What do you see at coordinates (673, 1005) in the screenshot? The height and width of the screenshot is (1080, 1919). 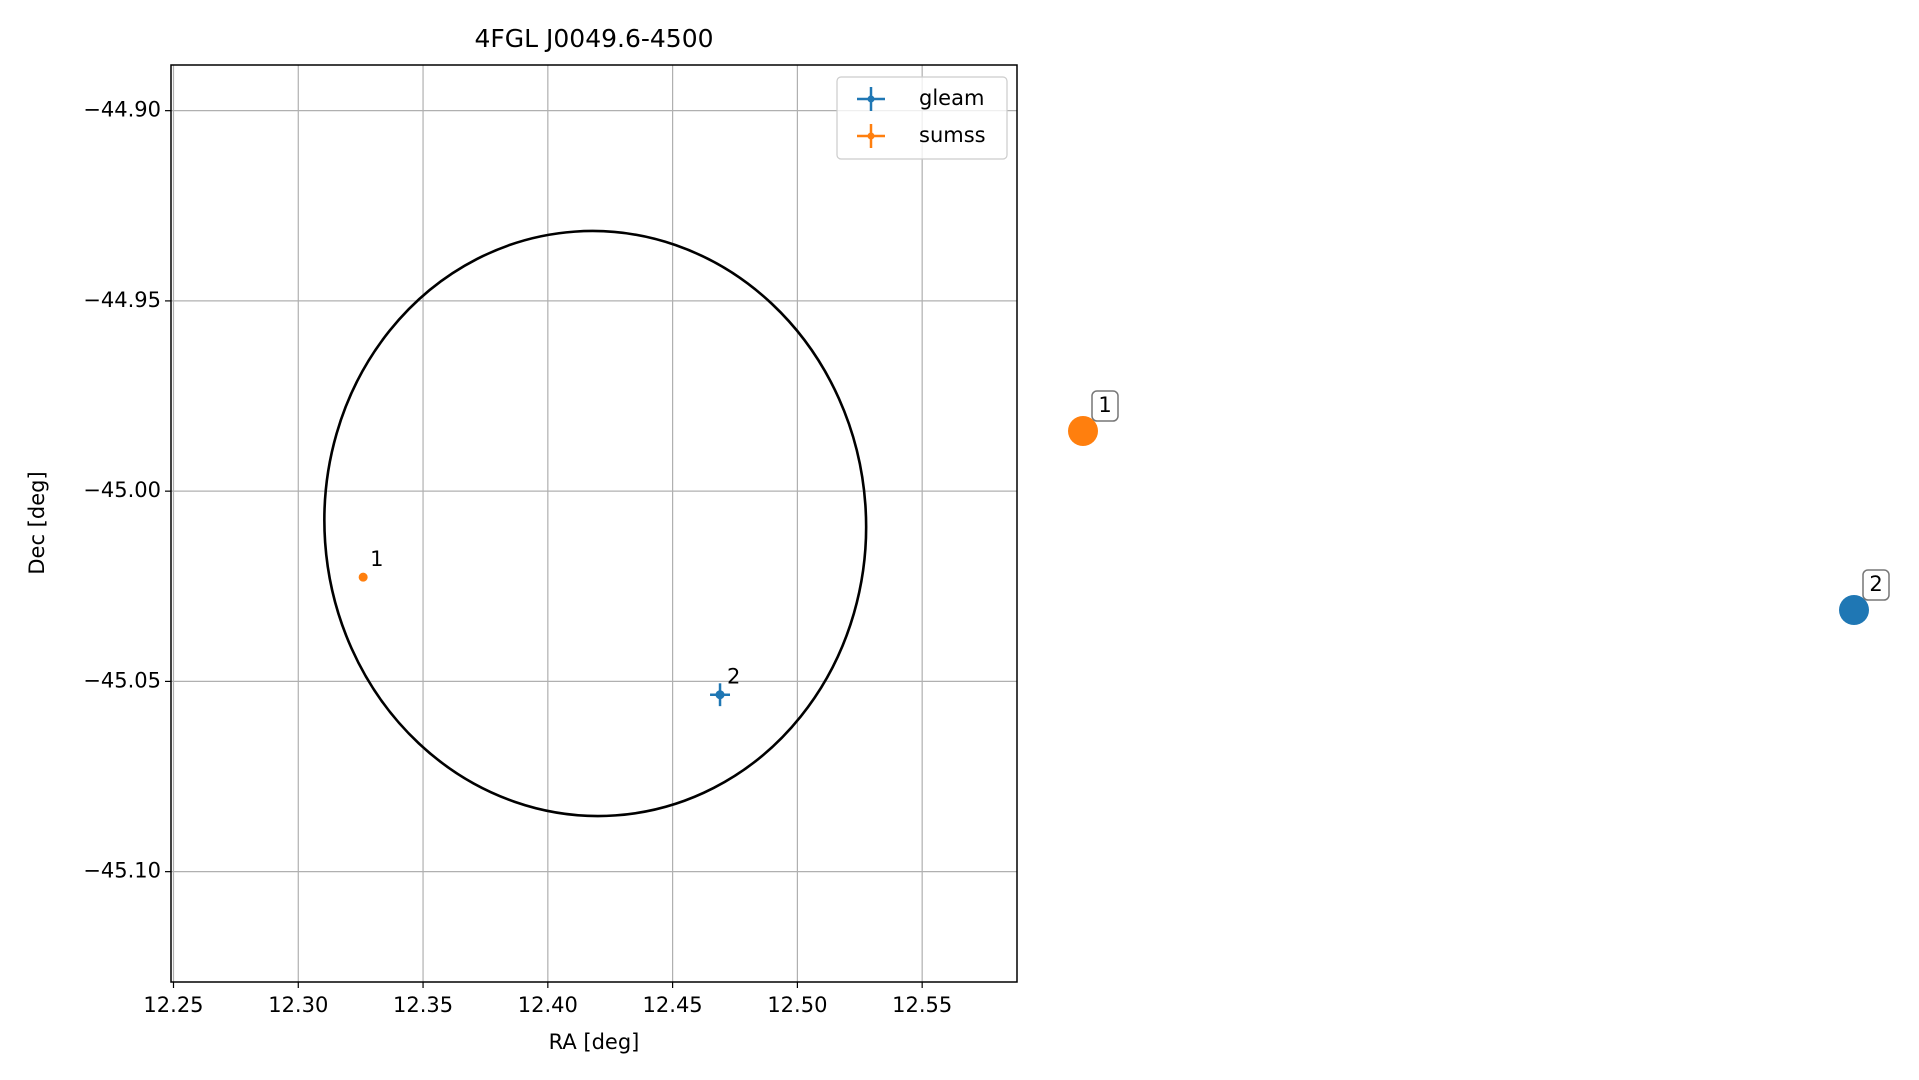 I see `x-tick-label: 12.45` at bounding box center [673, 1005].